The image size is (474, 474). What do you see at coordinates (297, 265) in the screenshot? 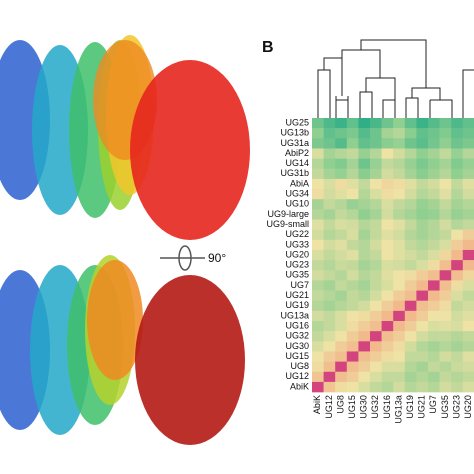
I see `row-label: UG23` at bounding box center [297, 265].